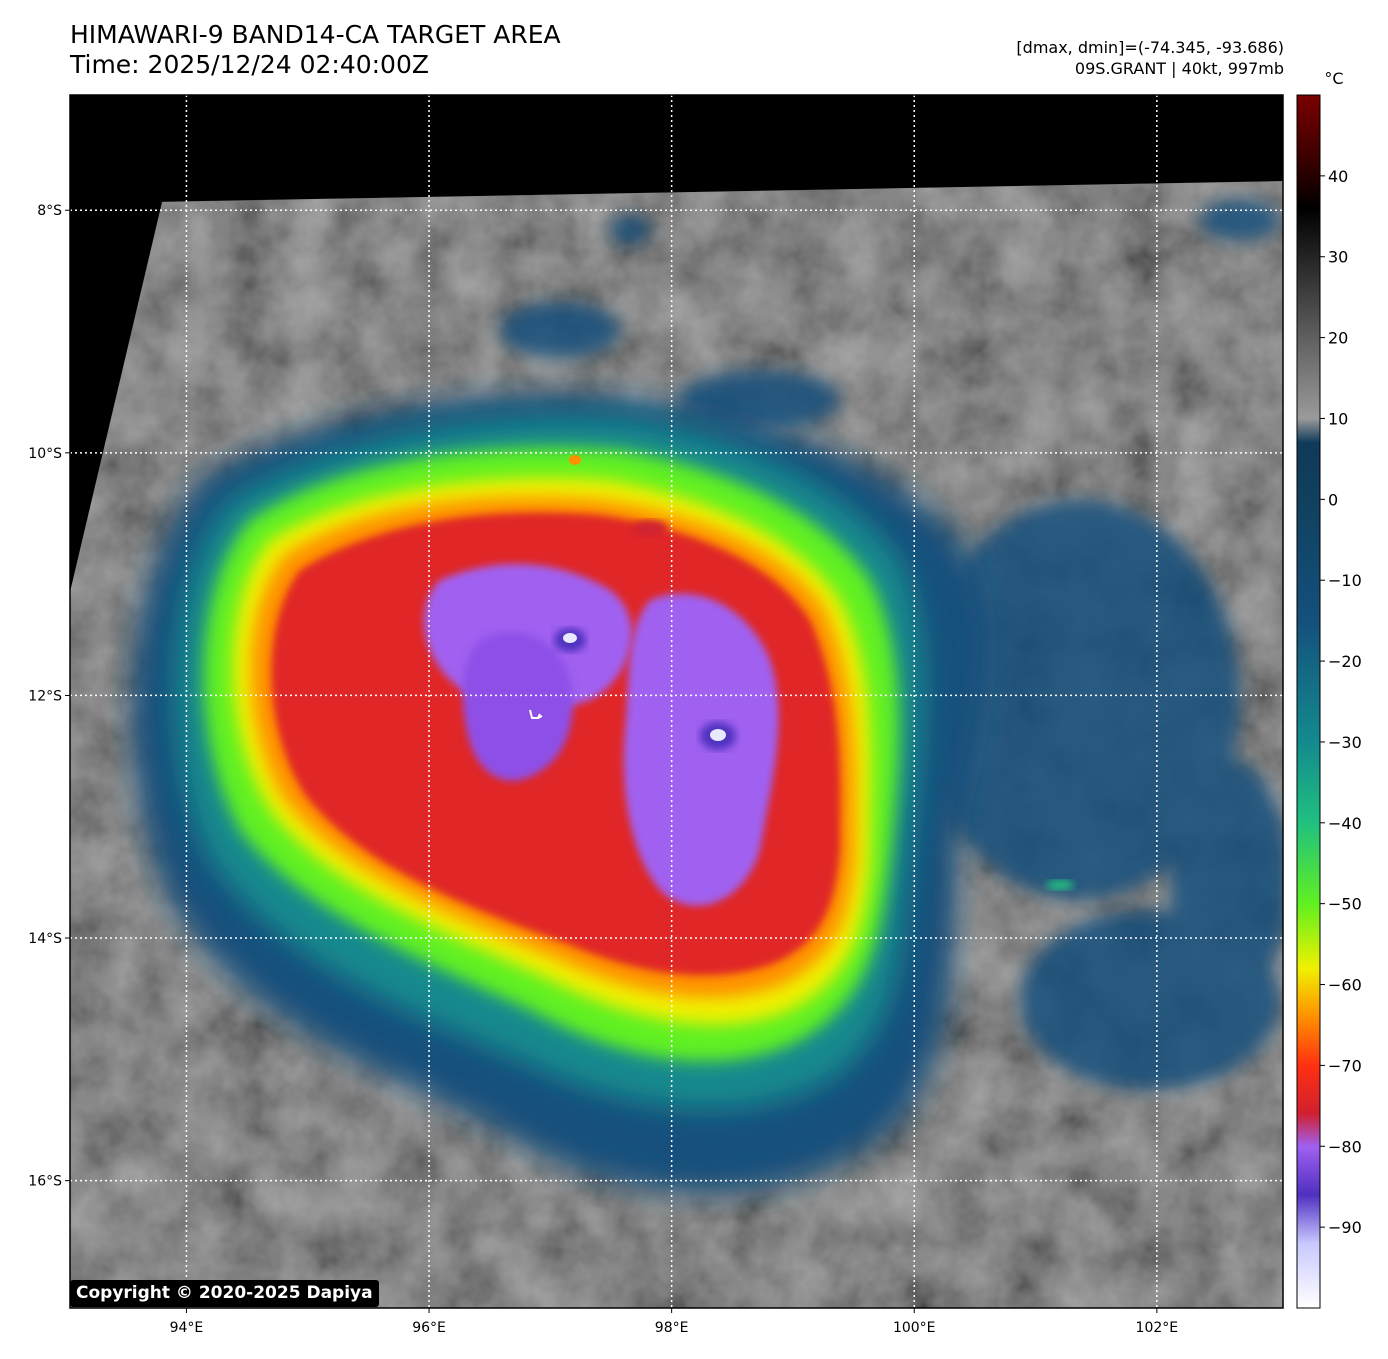 The height and width of the screenshot is (1359, 1388). What do you see at coordinates (1345, 1065) in the screenshot?
I see `colorbar-tick-label: −70` at bounding box center [1345, 1065].